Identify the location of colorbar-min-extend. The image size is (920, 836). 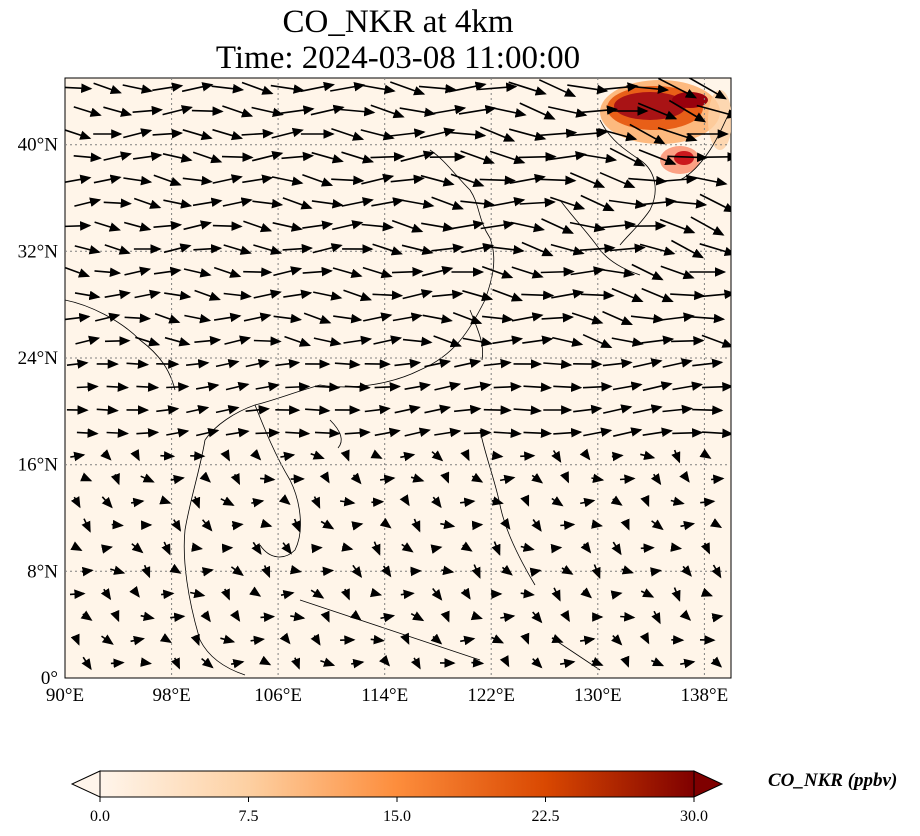
(85, 784).